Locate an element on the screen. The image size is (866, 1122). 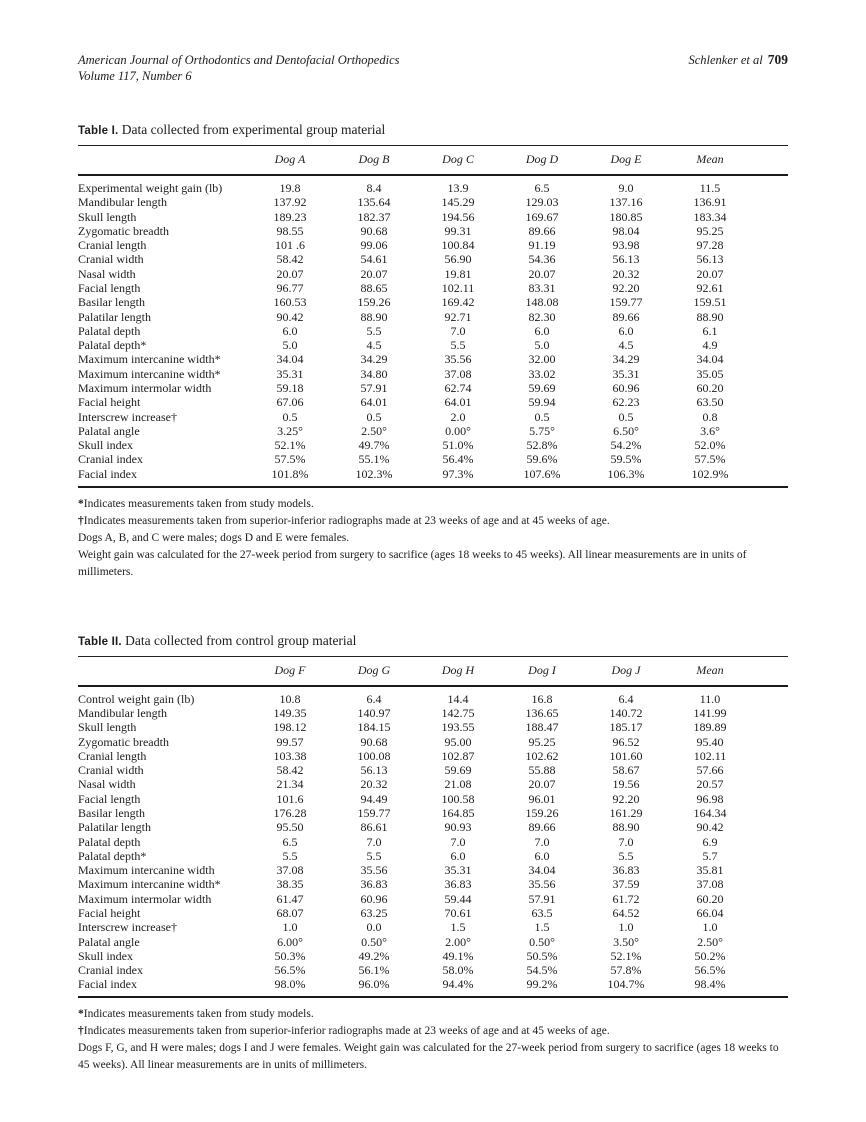
cell-value: 5.7 is located at coordinates (710, 855).